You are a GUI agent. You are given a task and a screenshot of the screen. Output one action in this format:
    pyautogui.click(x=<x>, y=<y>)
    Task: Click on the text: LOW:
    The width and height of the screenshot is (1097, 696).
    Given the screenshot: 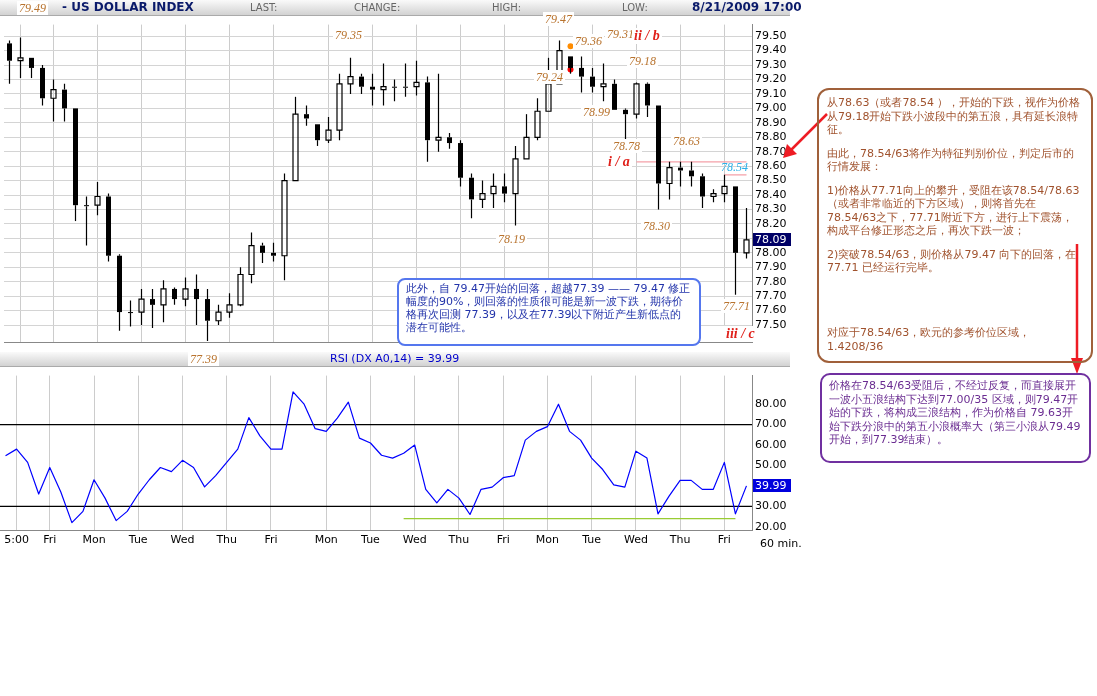 What is the action you would take?
    pyautogui.click(x=635, y=7)
    